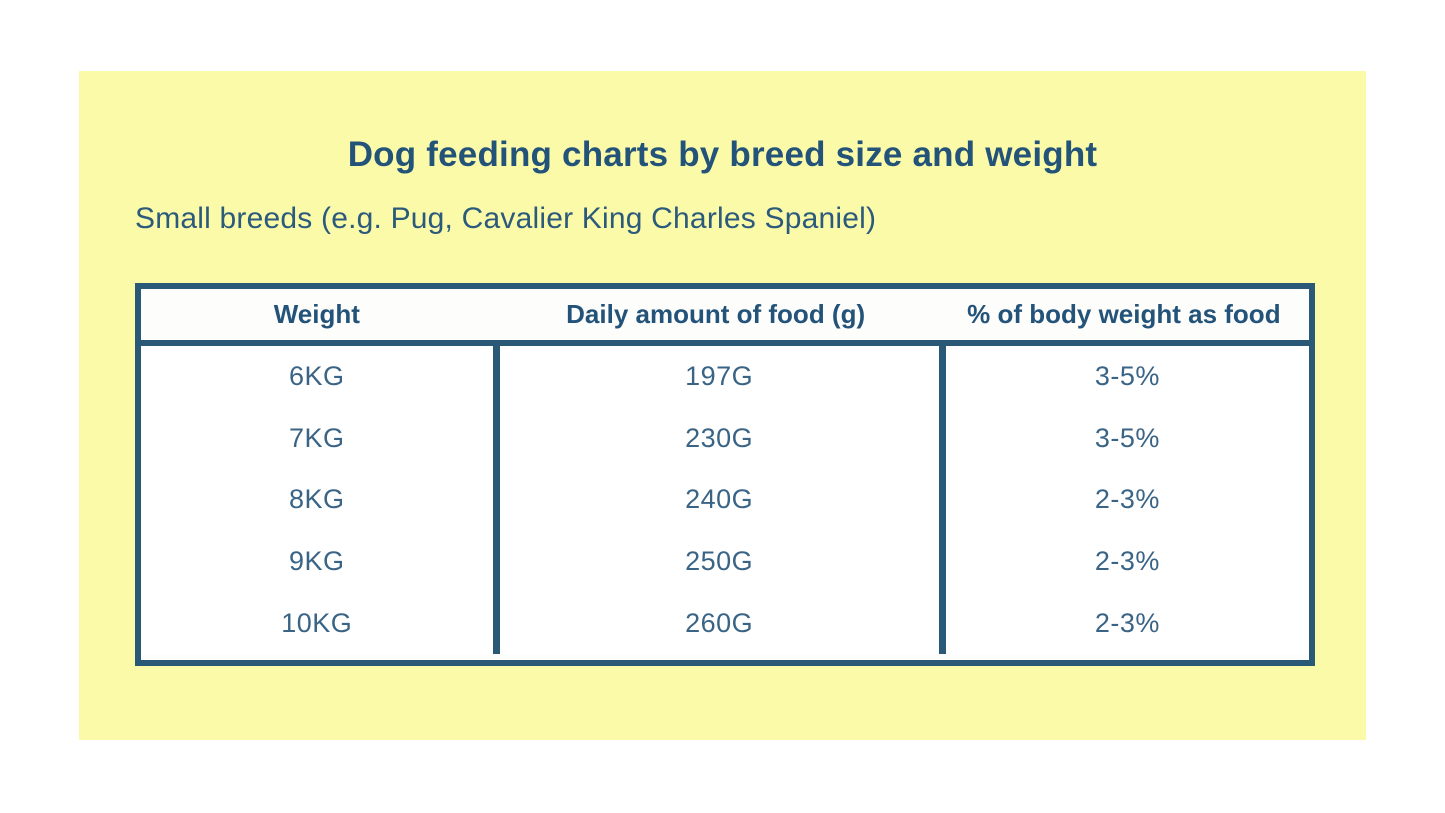  I want to click on table-cell: 7KG, so click(317, 437).